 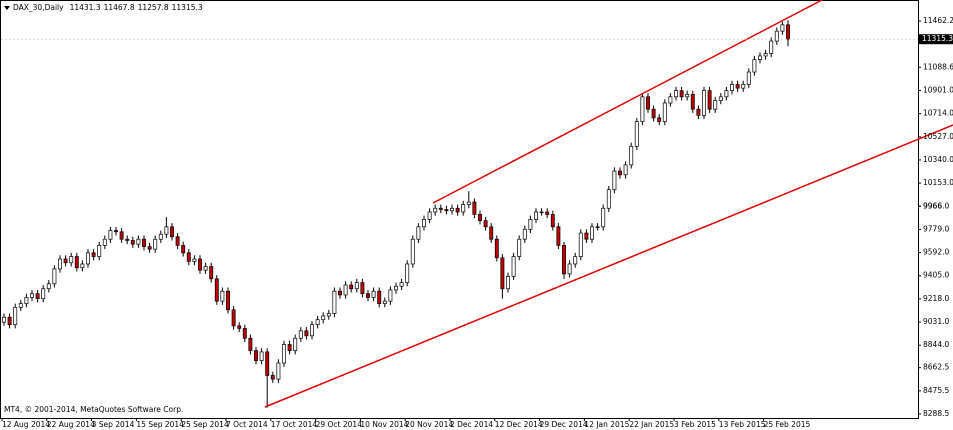 I want to click on menu-arrow, so click(x=7, y=8).